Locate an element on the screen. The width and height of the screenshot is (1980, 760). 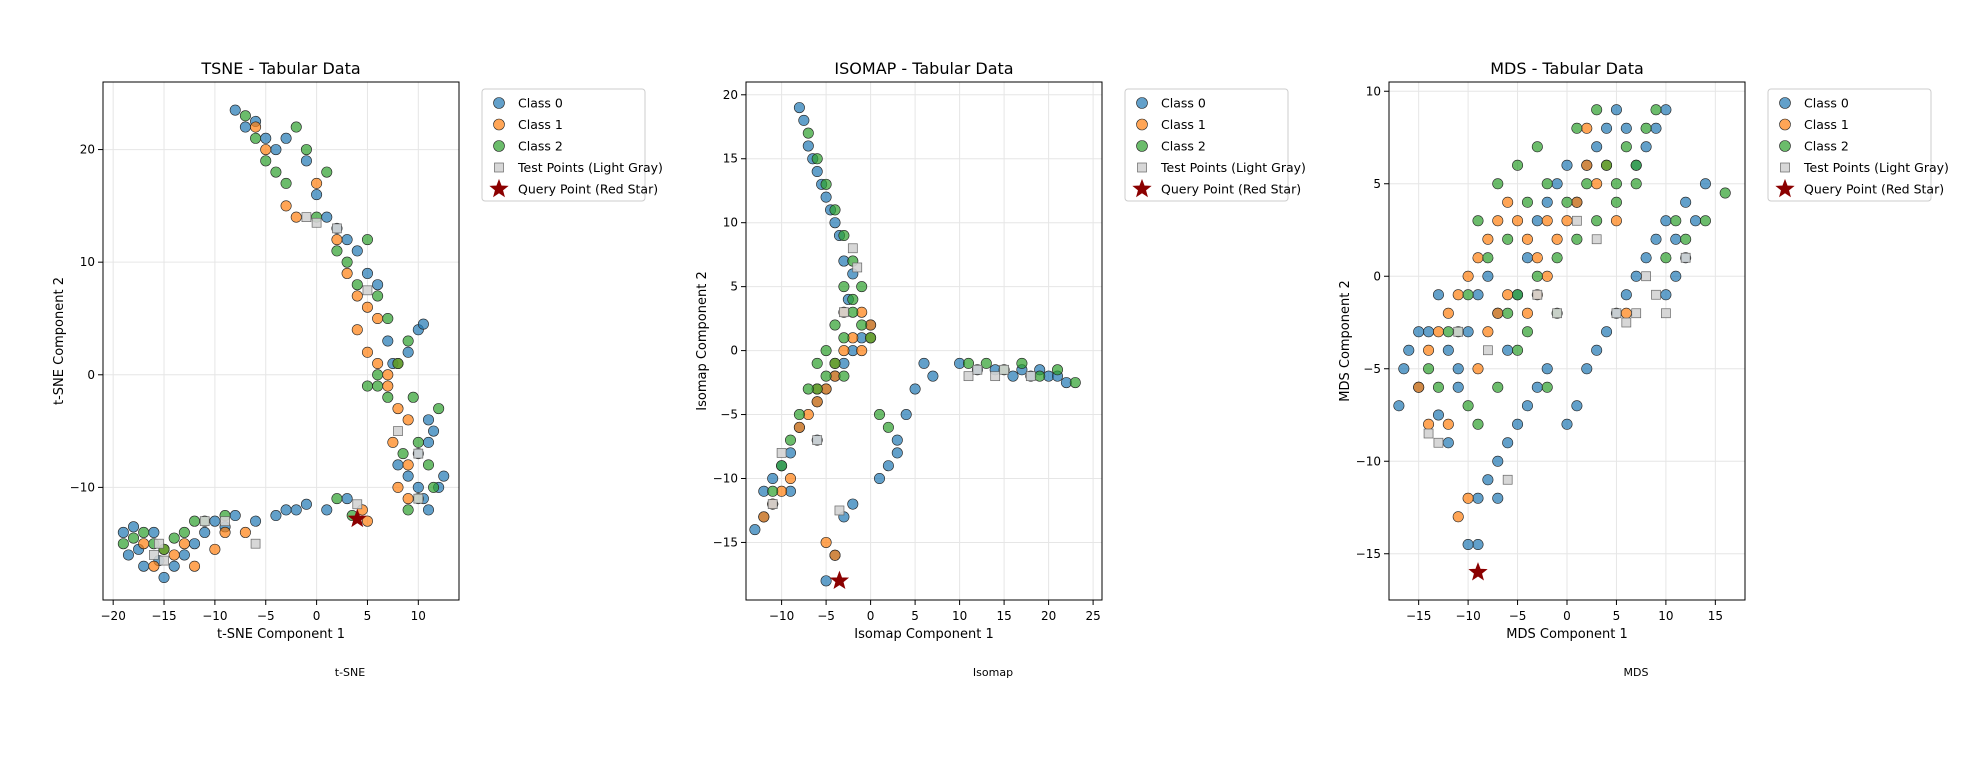
y-tick-label: 10 is located at coordinates (1373, 91).